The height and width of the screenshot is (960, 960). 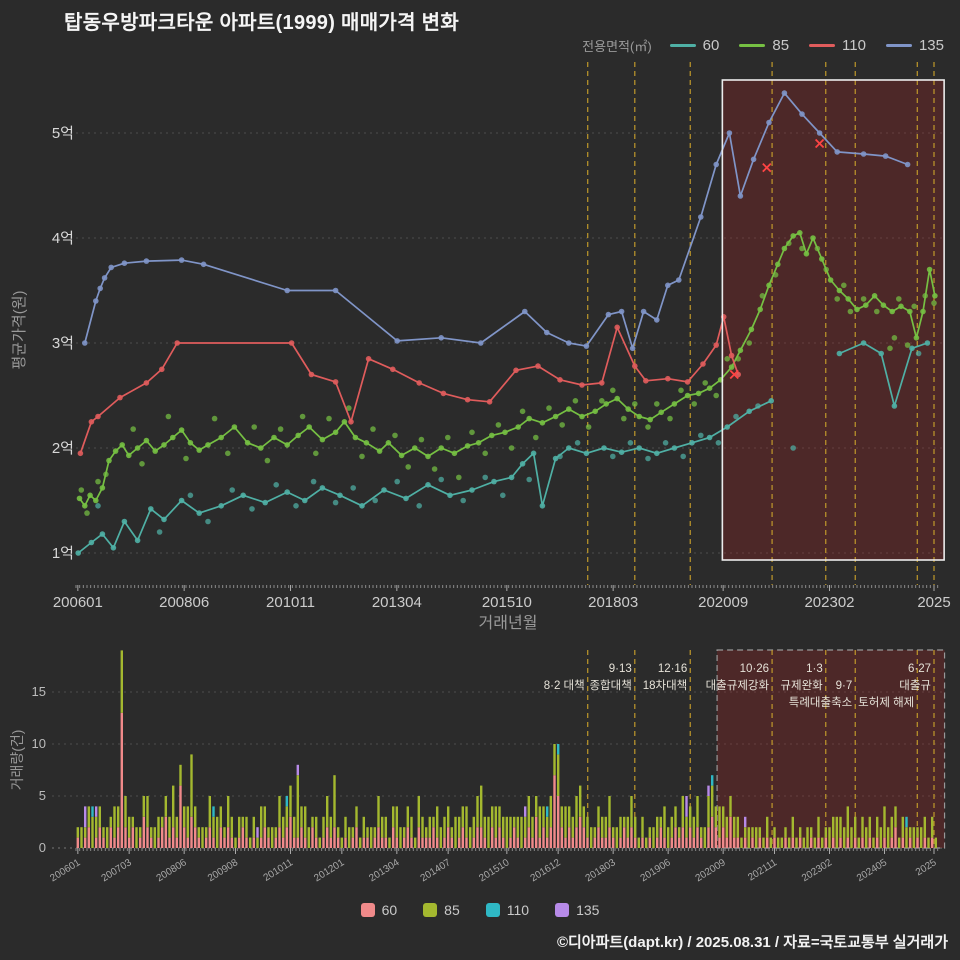 What do you see at coordinates (39, 743) in the screenshot?
I see `volume-y-tick-label: 10` at bounding box center [39, 743].